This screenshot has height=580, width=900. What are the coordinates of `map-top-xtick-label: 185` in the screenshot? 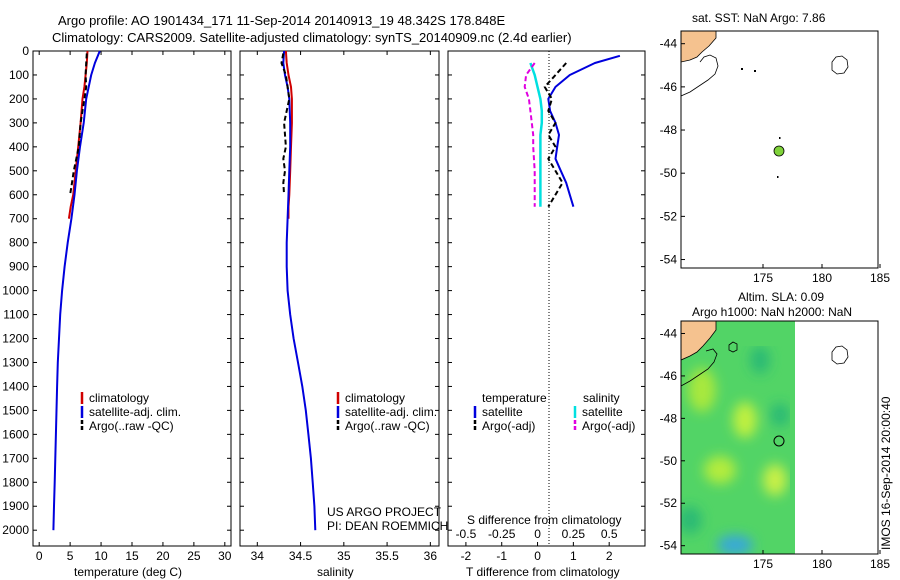 It's located at (880, 278).